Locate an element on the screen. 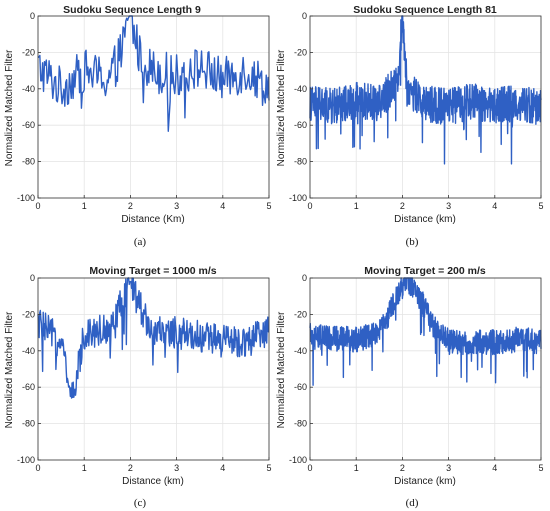 The width and height of the screenshot is (550, 511). panel-b-xlabel: Distance (km) is located at coordinates (425, 219).